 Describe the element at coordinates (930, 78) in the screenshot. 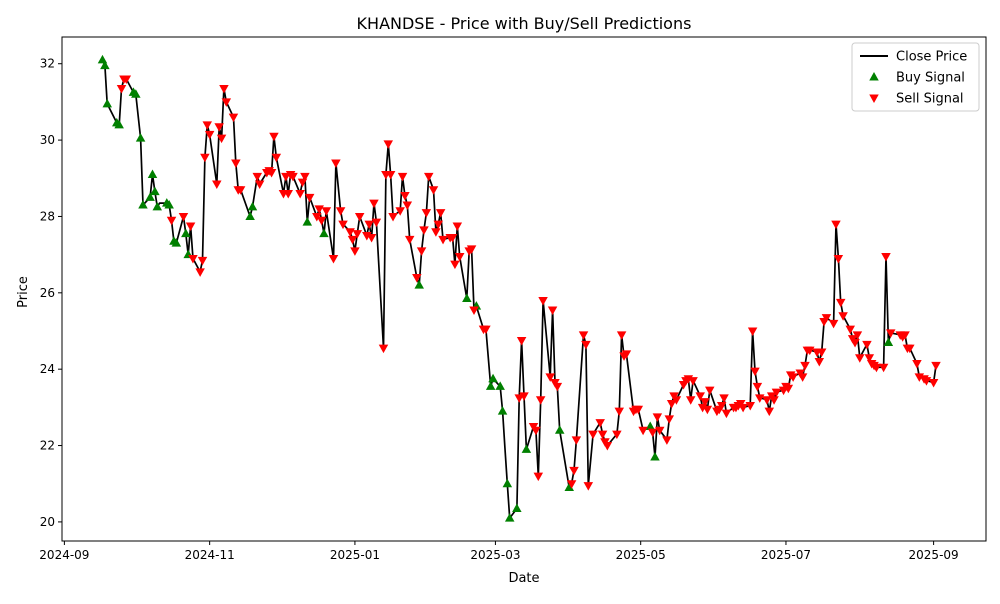

I see `legend-entry-label: Buy Signal` at that location.